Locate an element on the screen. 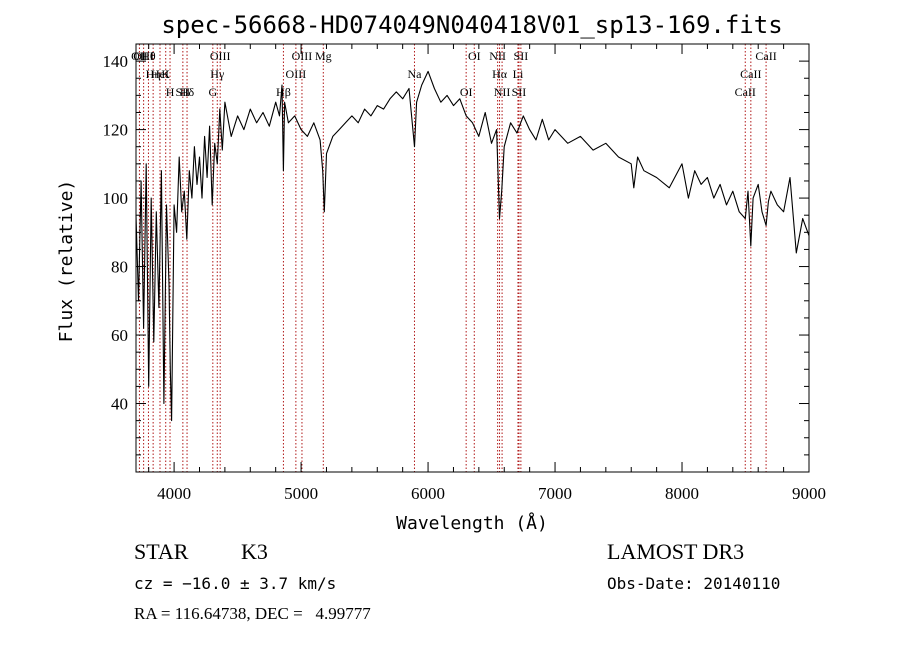 This screenshot has width=900, height=649. x-tick-label-0: 4000 is located at coordinates (174, 493).